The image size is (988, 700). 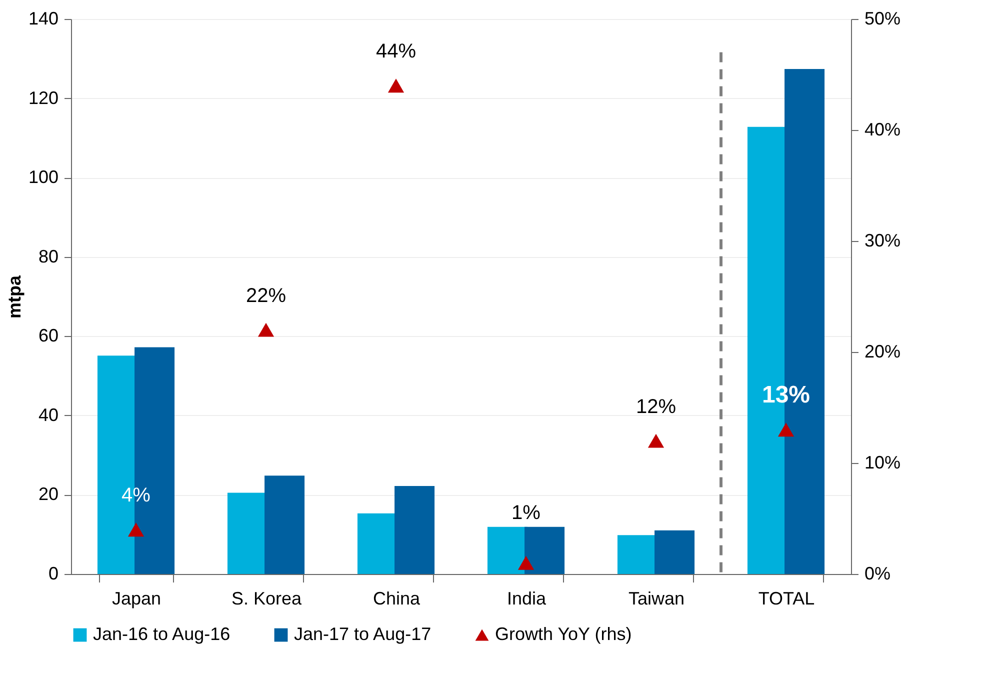 I want to click on y-tick-label: 140, so click(x=43, y=18).